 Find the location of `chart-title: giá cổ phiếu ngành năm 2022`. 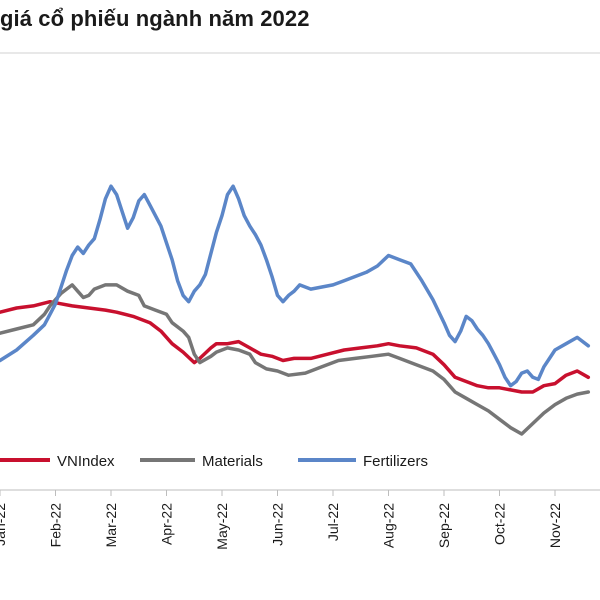

chart-title: giá cổ phiếu ngành năm 2022 is located at coordinates (155, 18).